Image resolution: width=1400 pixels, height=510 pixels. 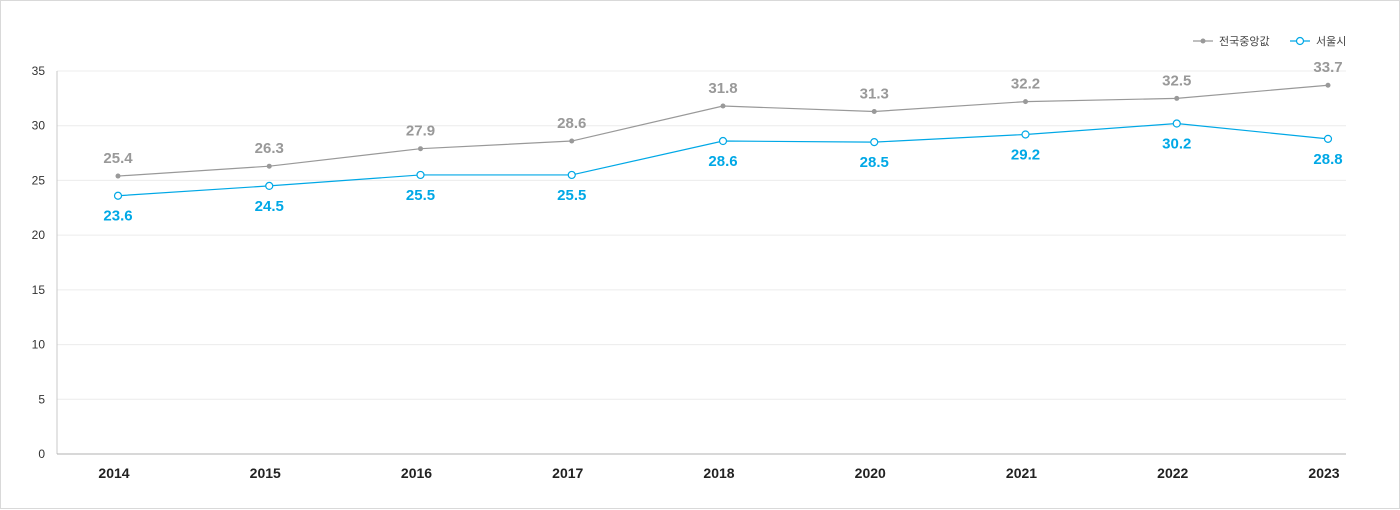 I want to click on x-tick-label: 2022, so click(x=1172, y=473).